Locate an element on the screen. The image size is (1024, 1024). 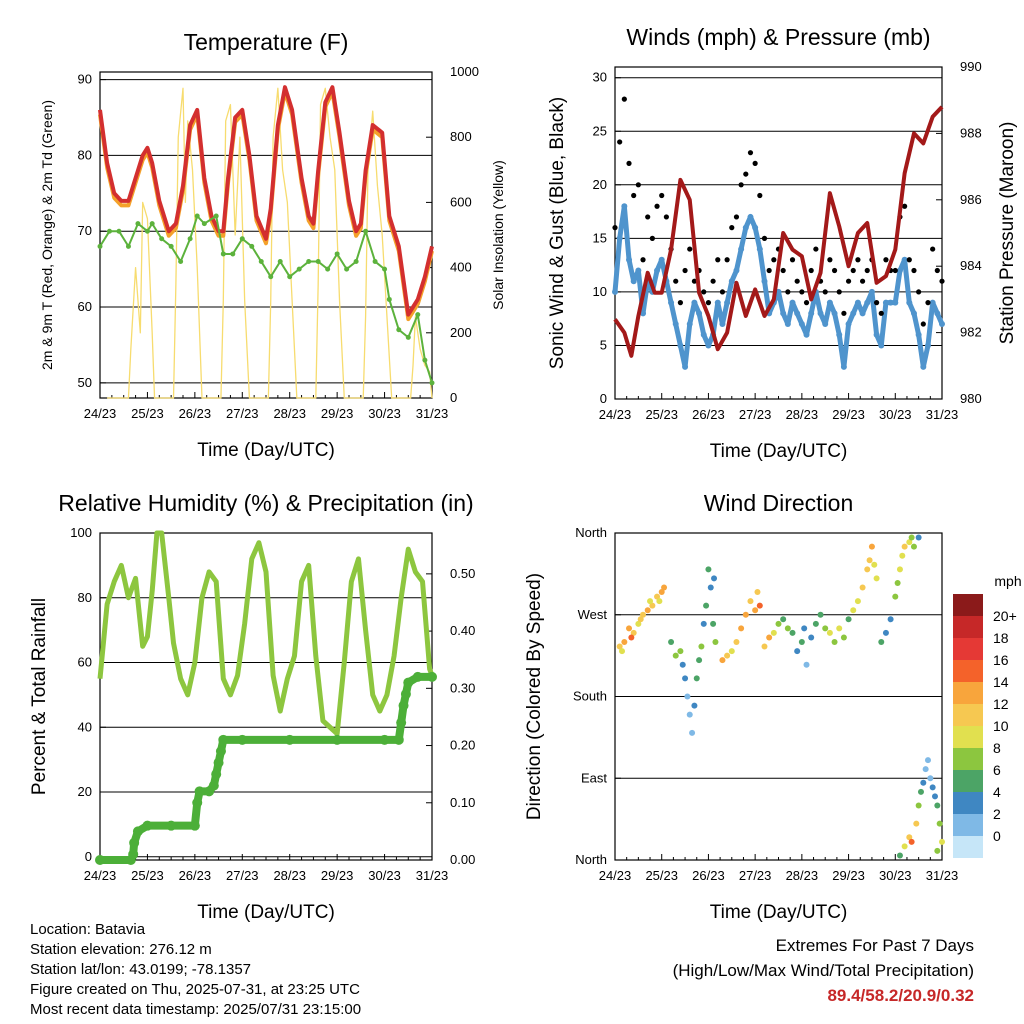
y-tick-label: 15 is located at coordinates (600, 237).